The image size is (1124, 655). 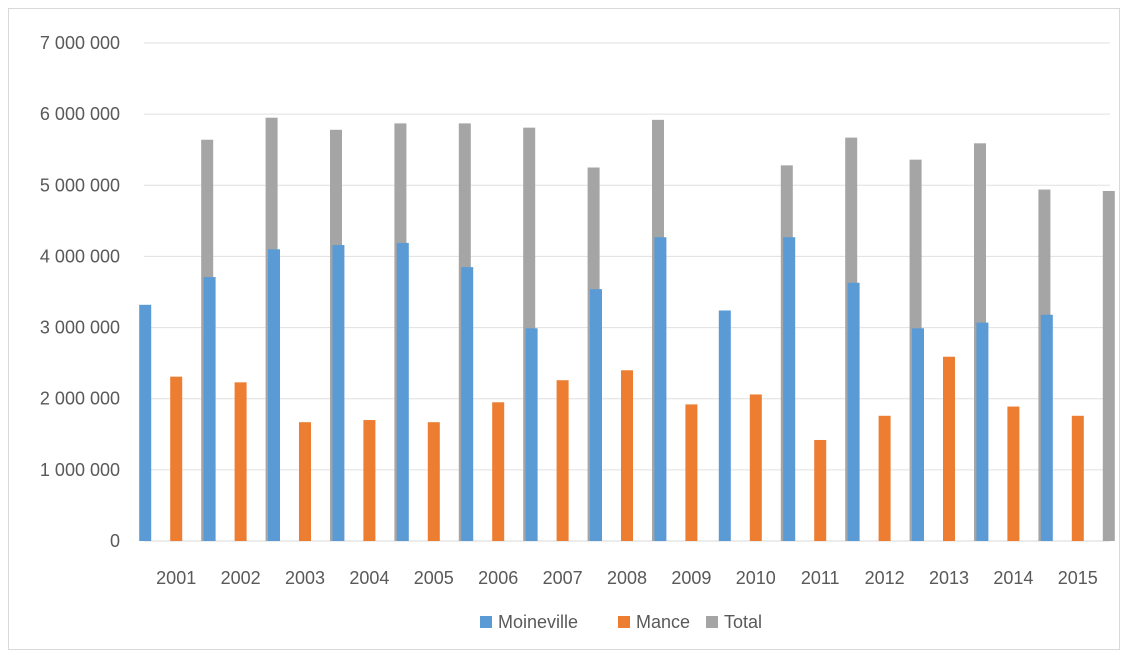 I want to click on bar-mance-2010, so click(x=755, y=467).